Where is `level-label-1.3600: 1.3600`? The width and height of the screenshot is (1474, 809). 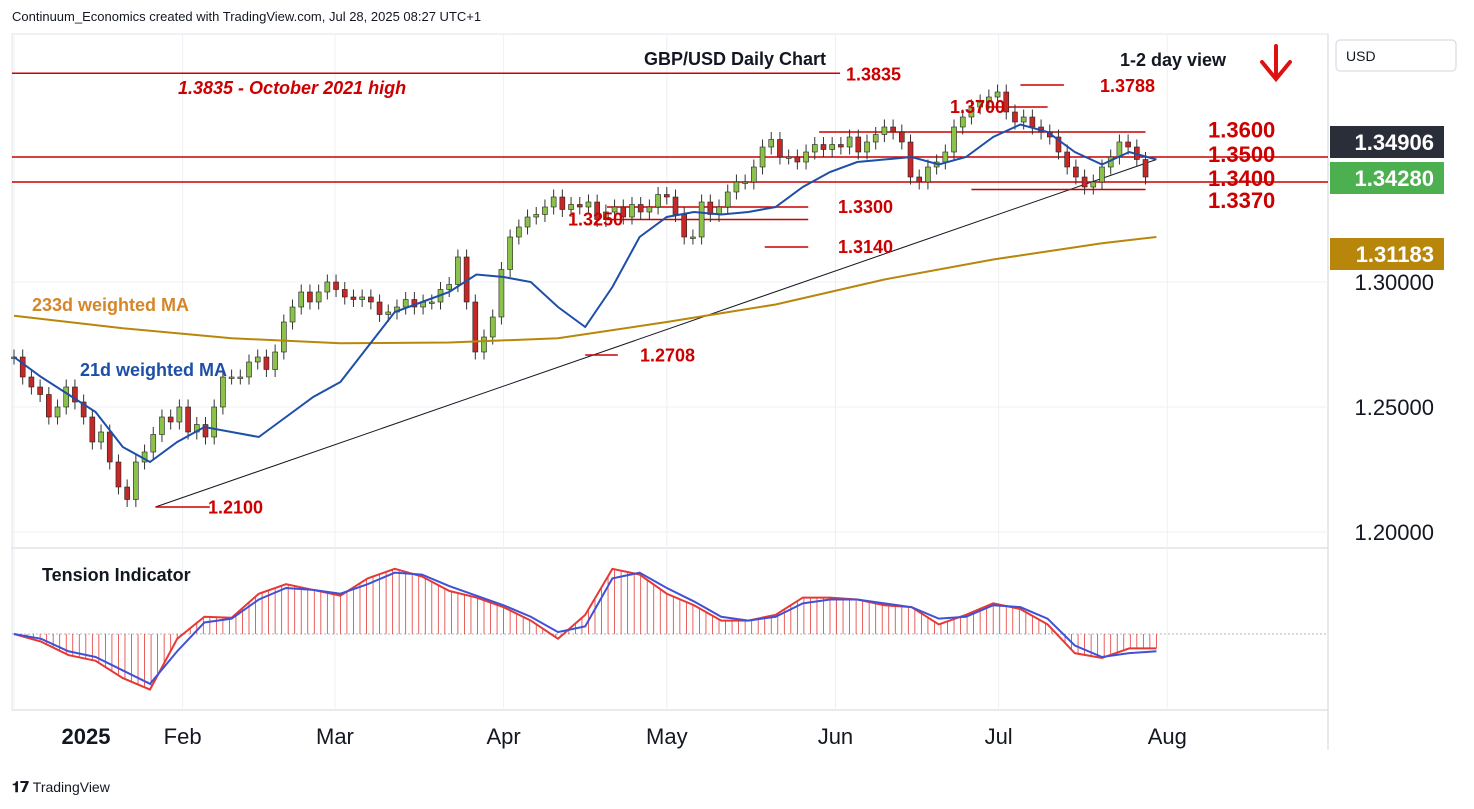 level-label-1.3600: 1.3600 is located at coordinates (1241, 130).